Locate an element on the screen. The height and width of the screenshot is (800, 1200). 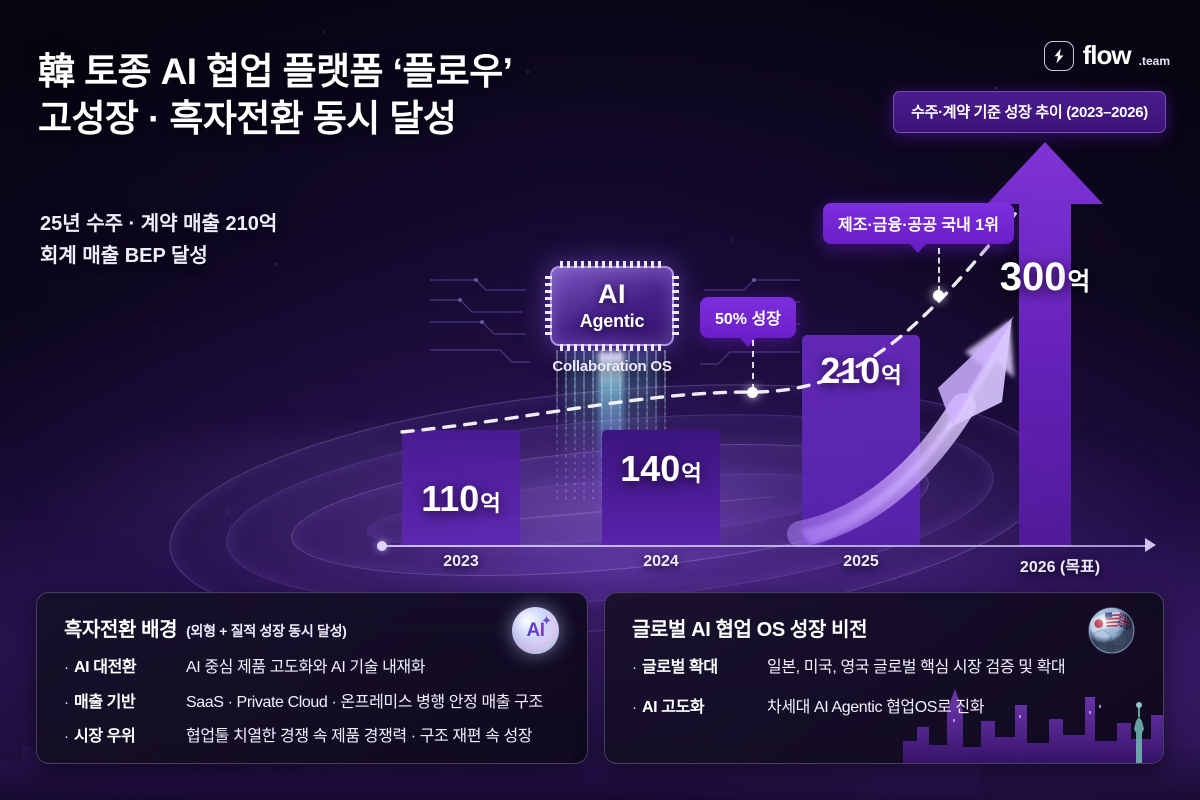
bar-2024-tall: 140억 is located at coordinates (661, 487).